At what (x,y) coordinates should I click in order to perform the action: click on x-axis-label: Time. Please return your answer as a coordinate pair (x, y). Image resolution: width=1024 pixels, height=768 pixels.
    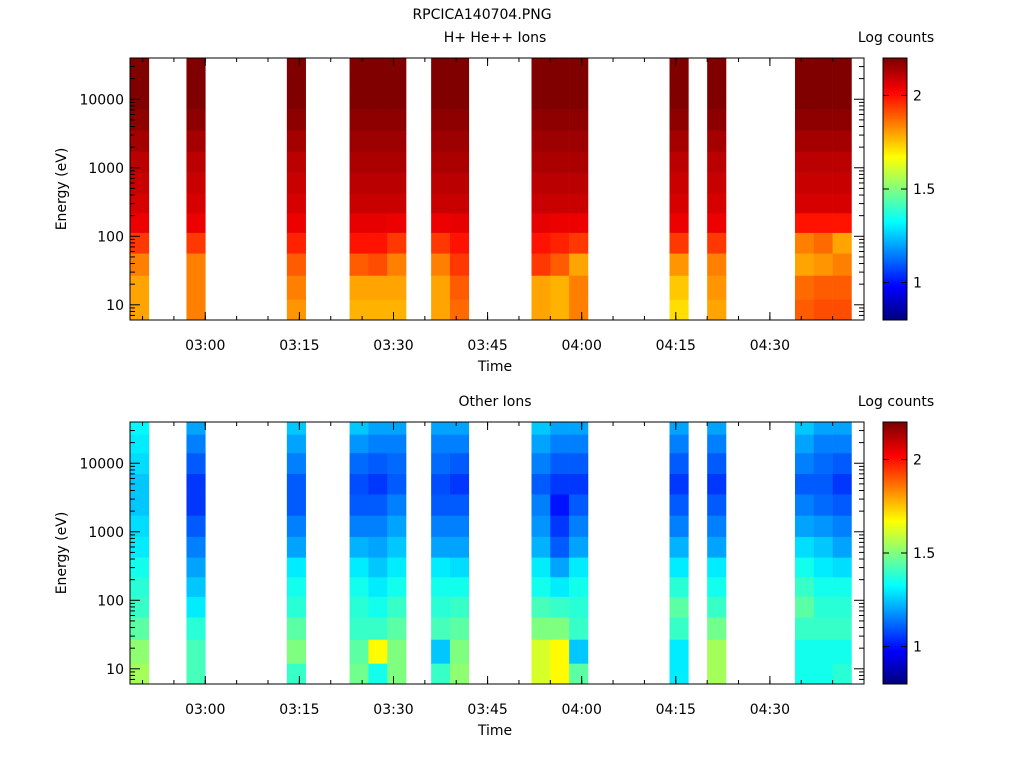
    Looking at the image, I should click on (494, 367).